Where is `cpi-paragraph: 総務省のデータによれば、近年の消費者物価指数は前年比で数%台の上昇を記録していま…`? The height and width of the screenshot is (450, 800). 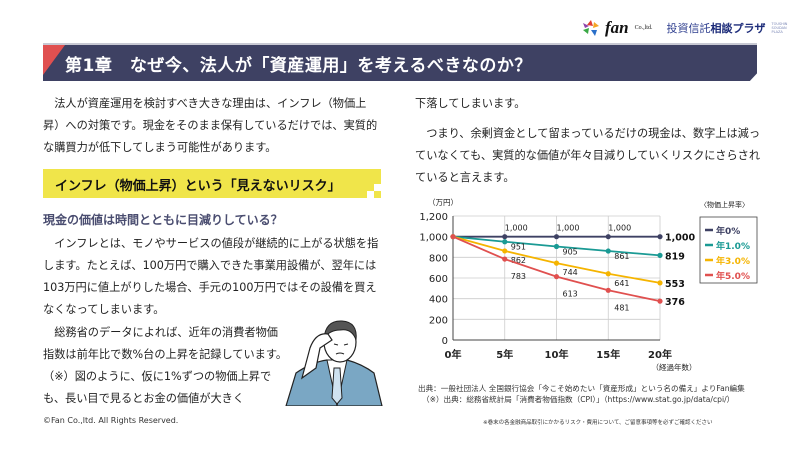 cpi-paragraph: 総務省のデータによれば、近年の消費者物価指数は前年比で数%台の上昇を記録していま… is located at coordinates (165, 365).